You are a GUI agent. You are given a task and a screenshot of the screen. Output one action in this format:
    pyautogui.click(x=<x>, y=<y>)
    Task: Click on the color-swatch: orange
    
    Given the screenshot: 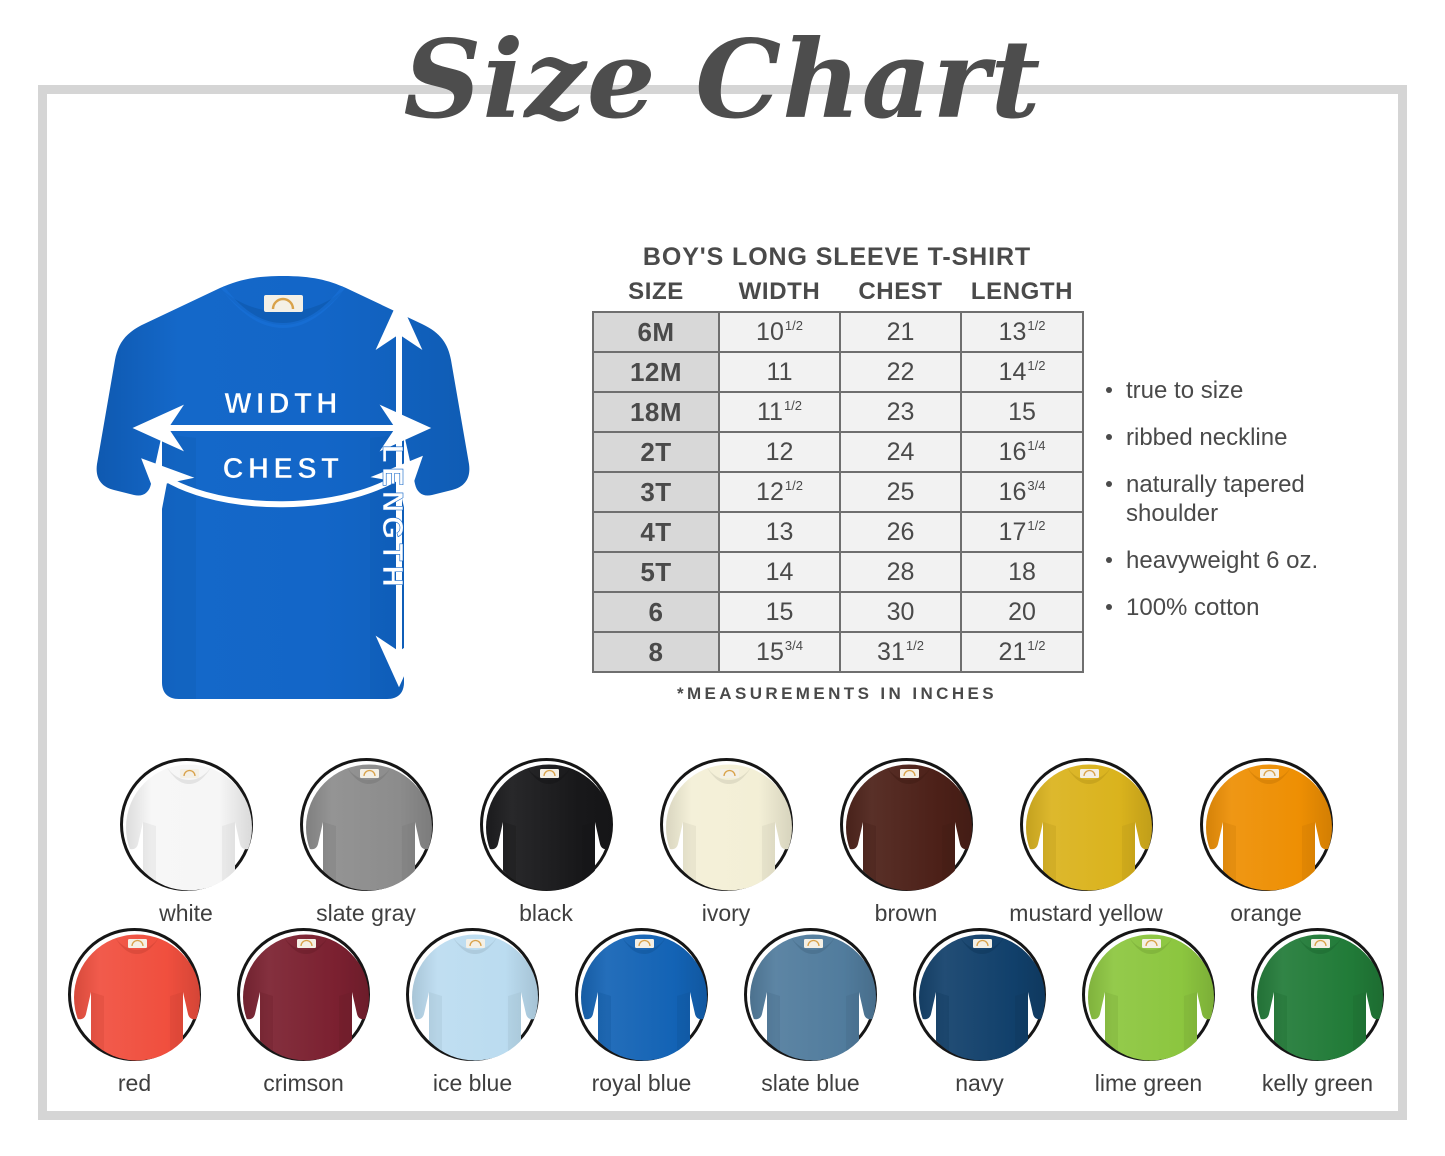 What is the action you would take?
    pyautogui.click(x=1266, y=842)
    